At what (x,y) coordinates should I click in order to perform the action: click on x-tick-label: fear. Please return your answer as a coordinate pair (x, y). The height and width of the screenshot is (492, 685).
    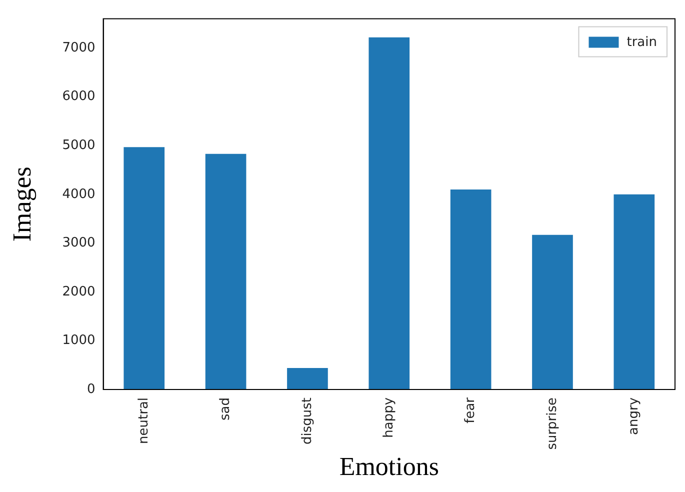
    Looking at the image, I should click on (470, 410).